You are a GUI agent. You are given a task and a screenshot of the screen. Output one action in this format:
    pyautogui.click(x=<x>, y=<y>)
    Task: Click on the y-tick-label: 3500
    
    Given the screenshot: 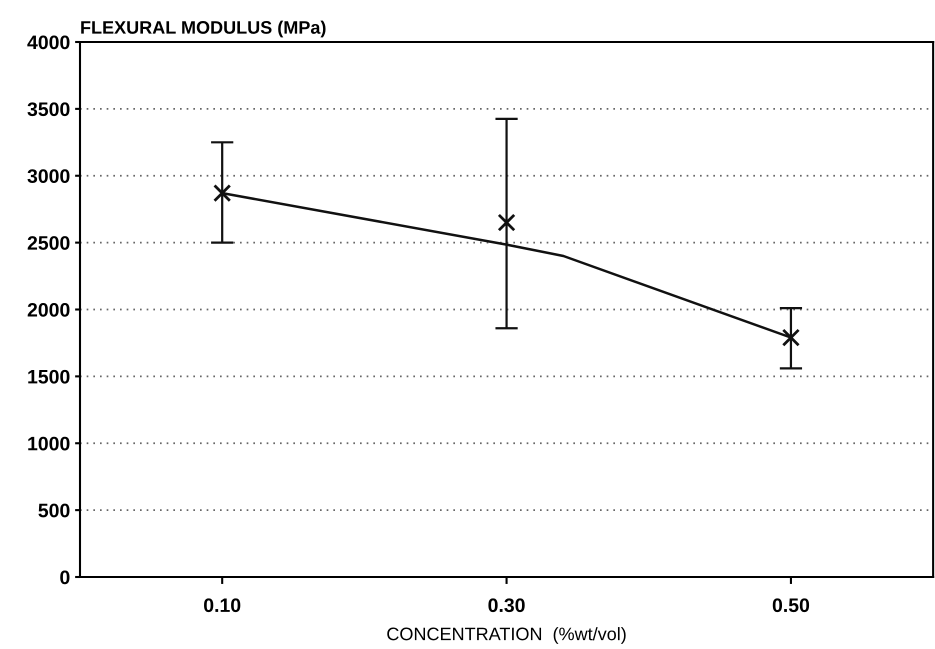 What is the action you would take?
    pyautogui.click(x=48, y=109)
    